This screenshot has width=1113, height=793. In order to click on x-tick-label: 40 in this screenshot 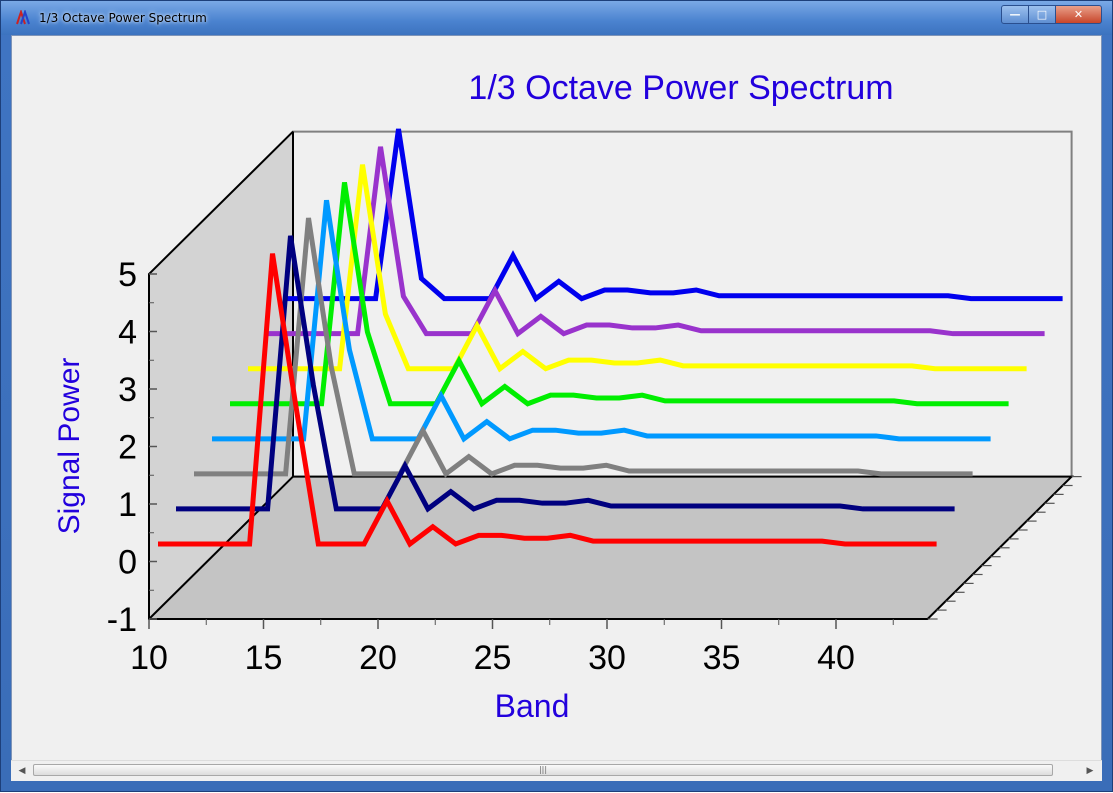, I will do `click(836, 658)`.